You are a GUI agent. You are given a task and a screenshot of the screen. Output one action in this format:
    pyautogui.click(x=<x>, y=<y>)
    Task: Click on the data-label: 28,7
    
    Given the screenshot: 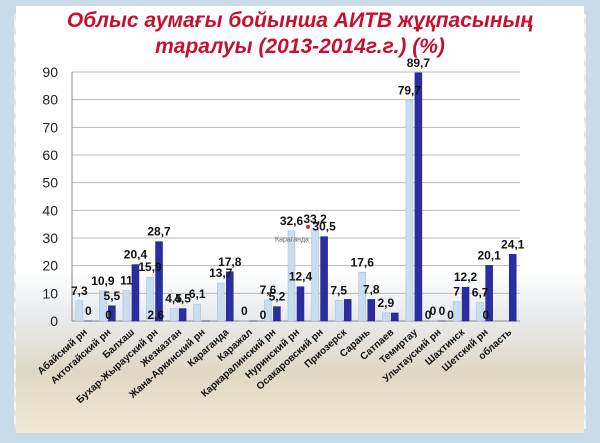 What is the action you would take?
    pyautogui.click(x=159, y=232)
    